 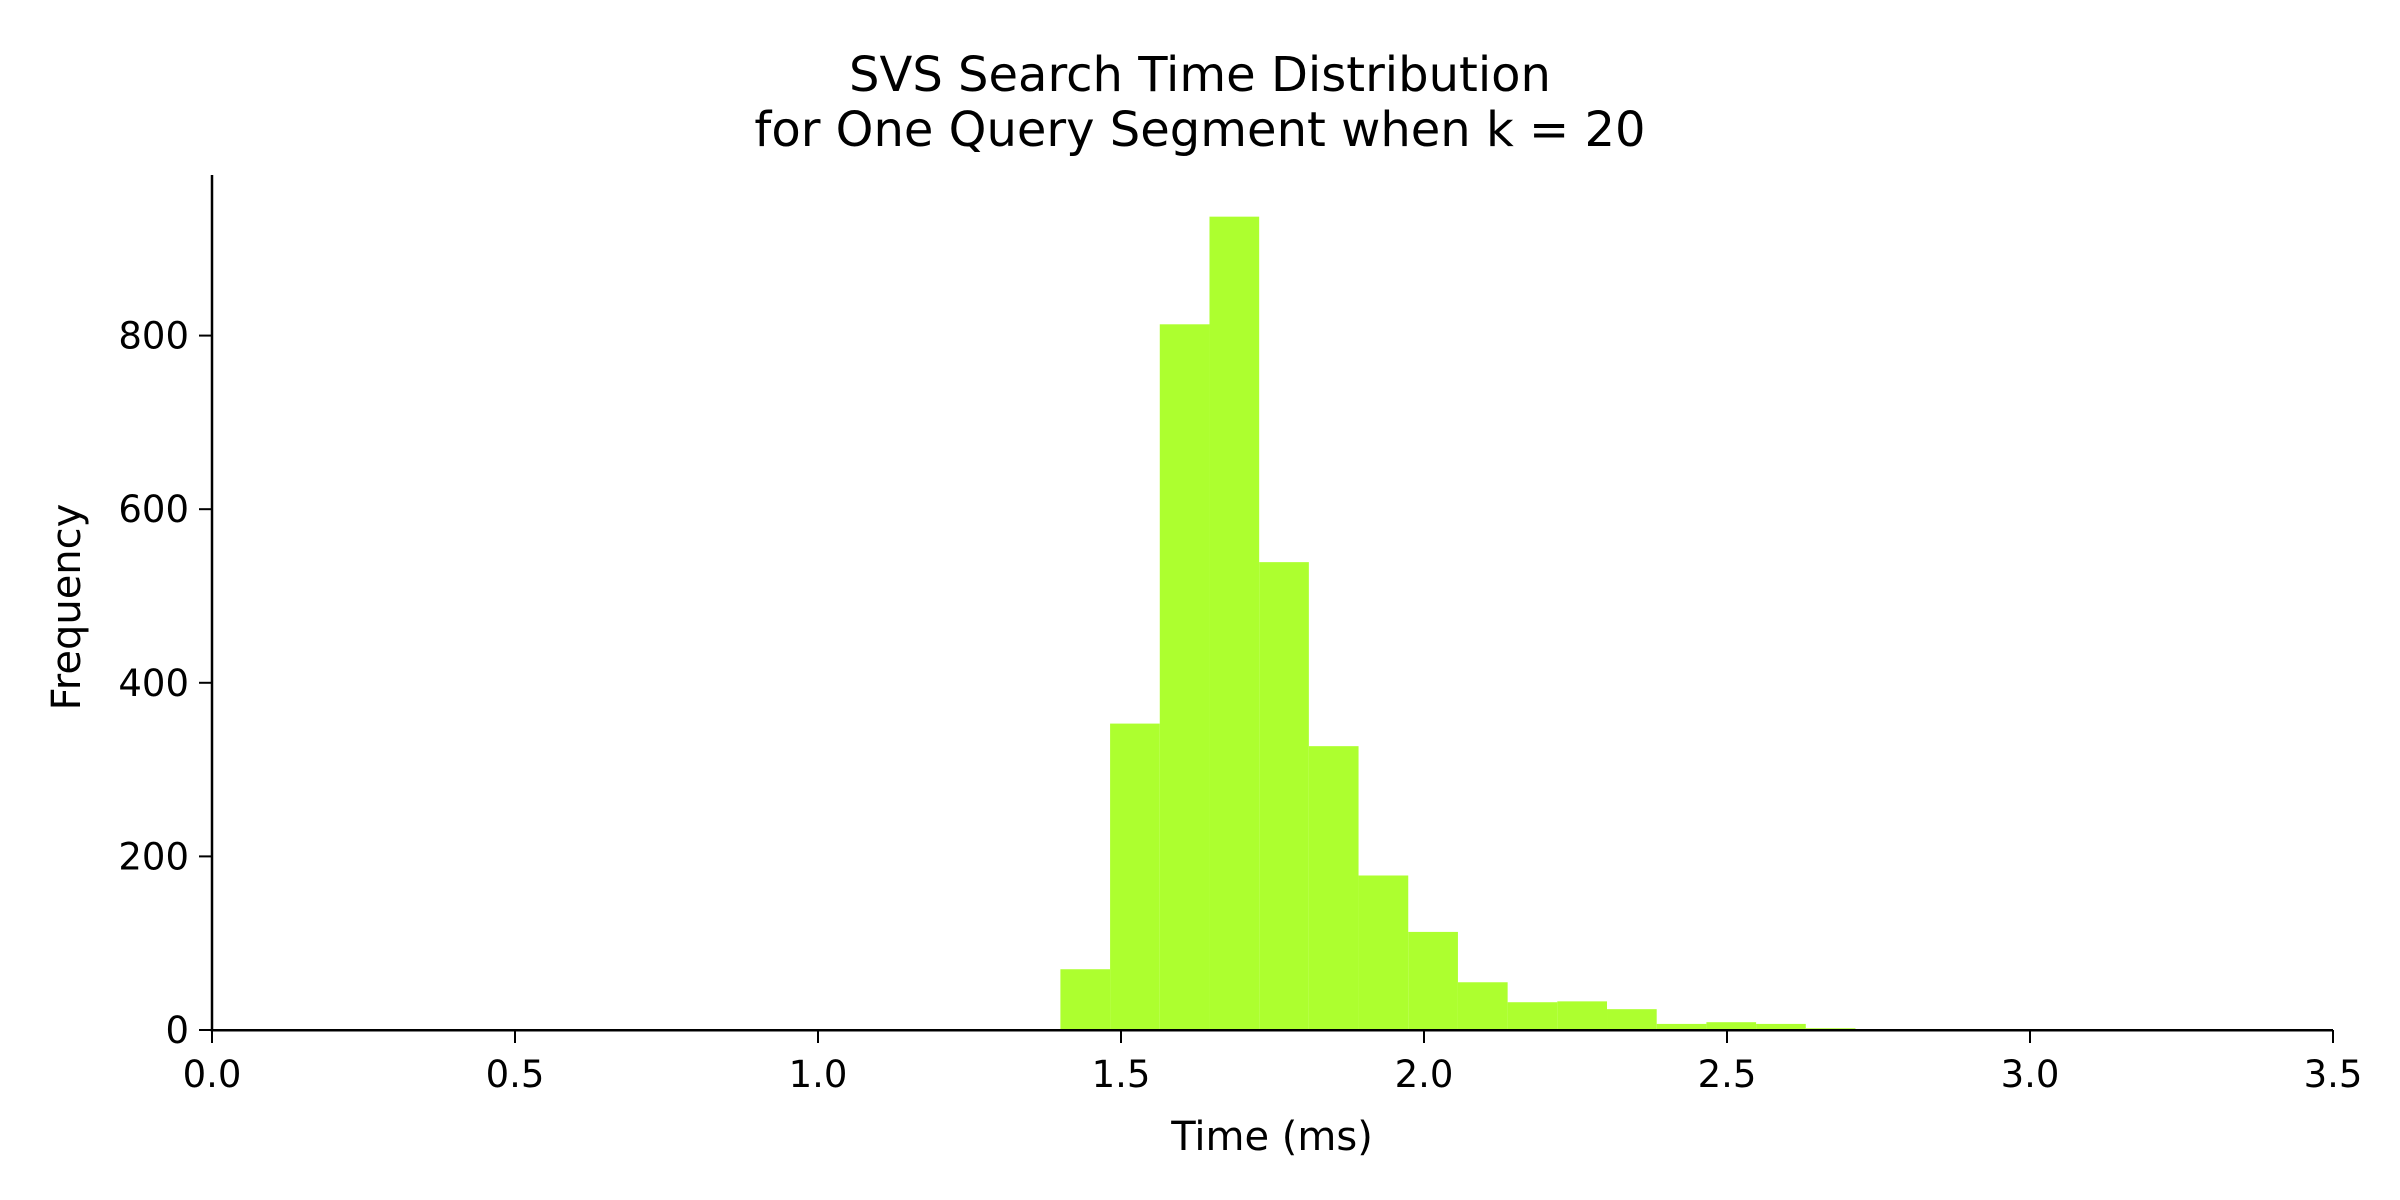 What do you see at coordinates (153, 683) in the screenshot?
I see `y-tick-label: 400` at bounding box center [153, 683].